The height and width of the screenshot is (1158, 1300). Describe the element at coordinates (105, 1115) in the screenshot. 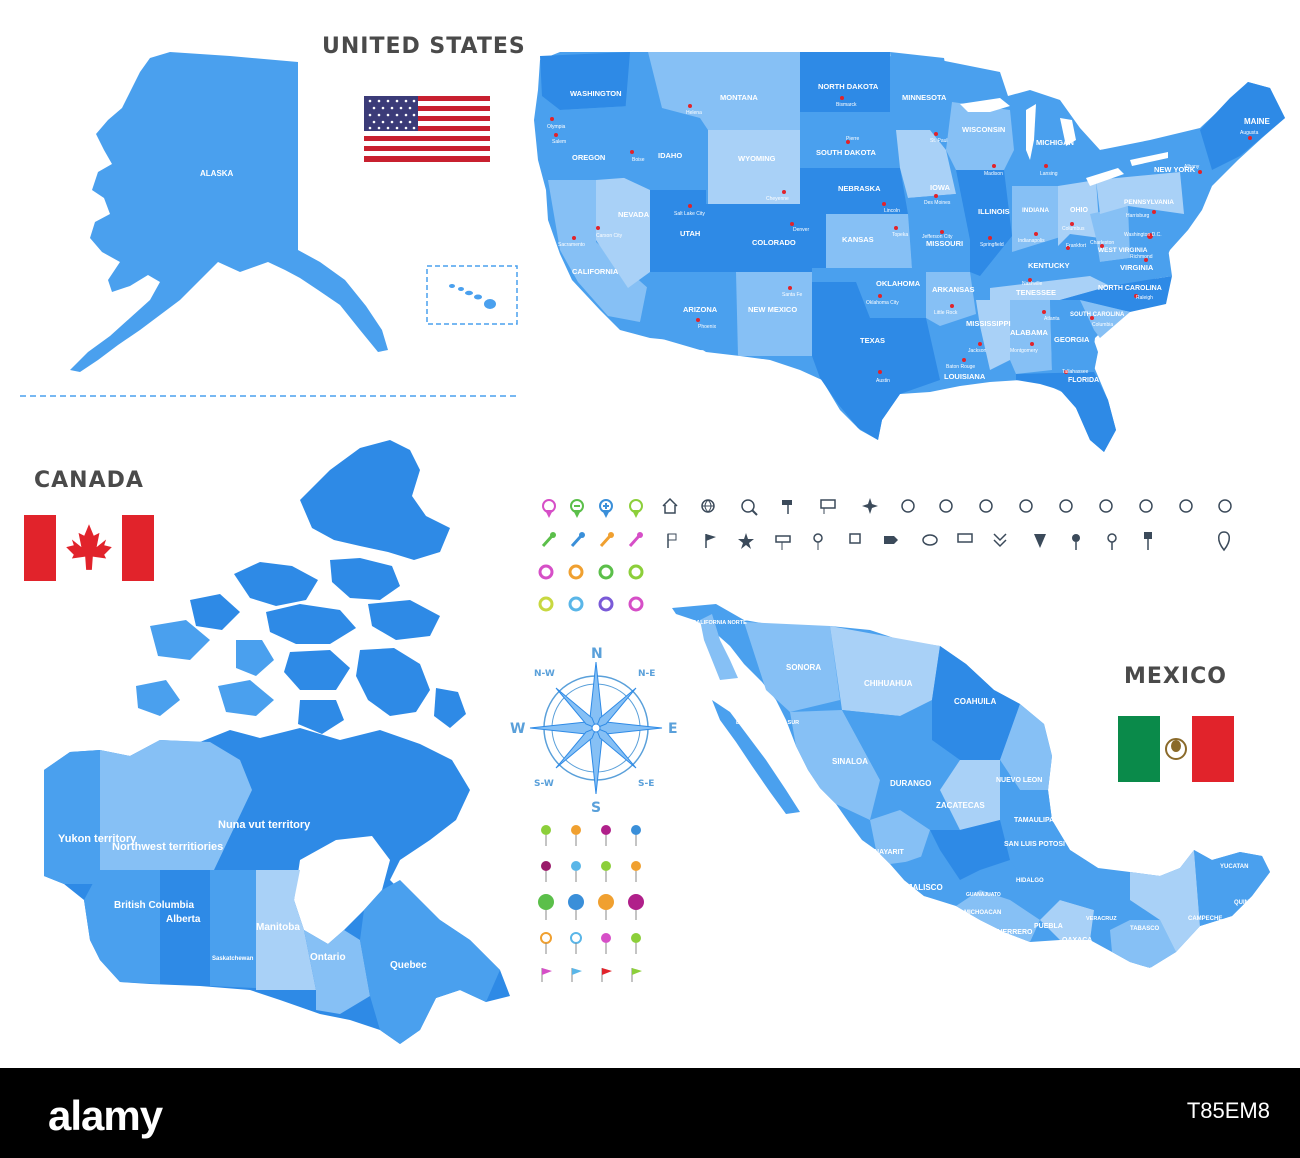

I see `watermark-brand: alamy` at that location.